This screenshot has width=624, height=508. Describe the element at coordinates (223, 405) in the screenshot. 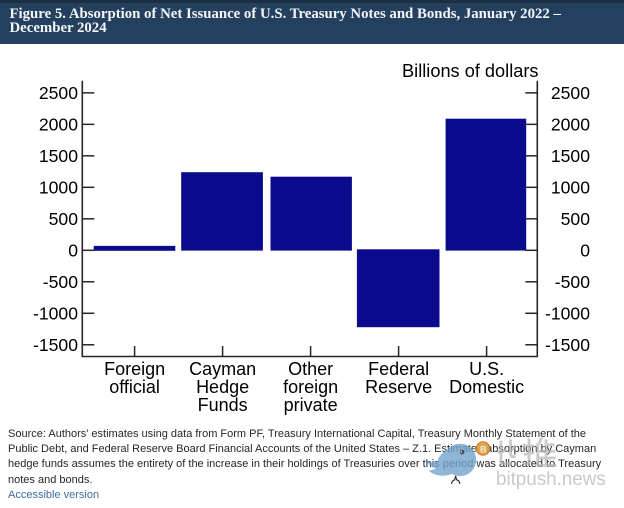

I see `svg-text: Funds` at that location.